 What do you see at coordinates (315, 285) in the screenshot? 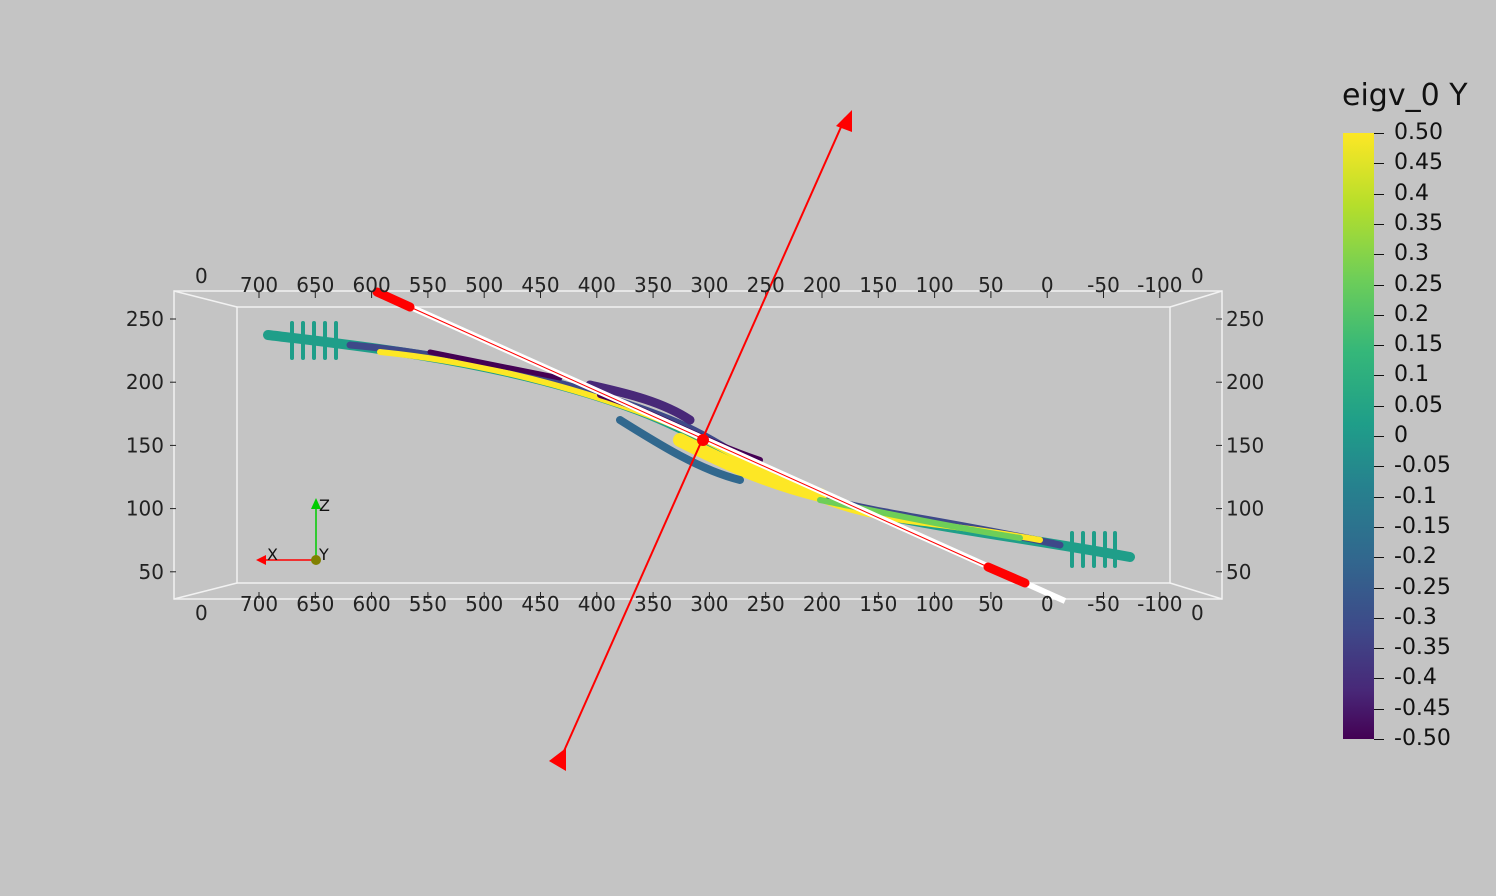
I see `x-tick-label-top: 650` at bounding box center [315, 285].